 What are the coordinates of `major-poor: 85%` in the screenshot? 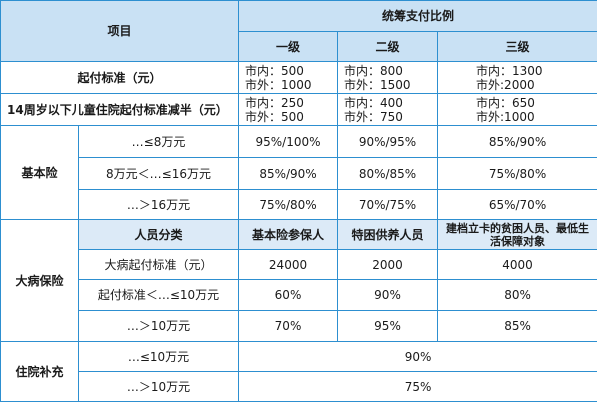 It's located at (517, 326).